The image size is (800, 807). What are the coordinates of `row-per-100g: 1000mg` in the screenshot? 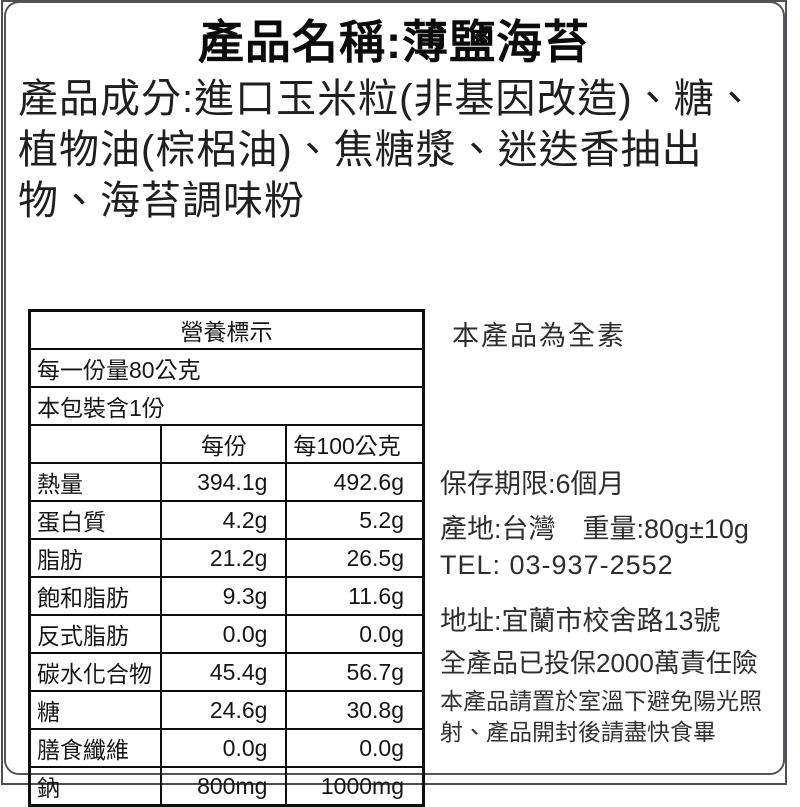 It's located at (355, 786).